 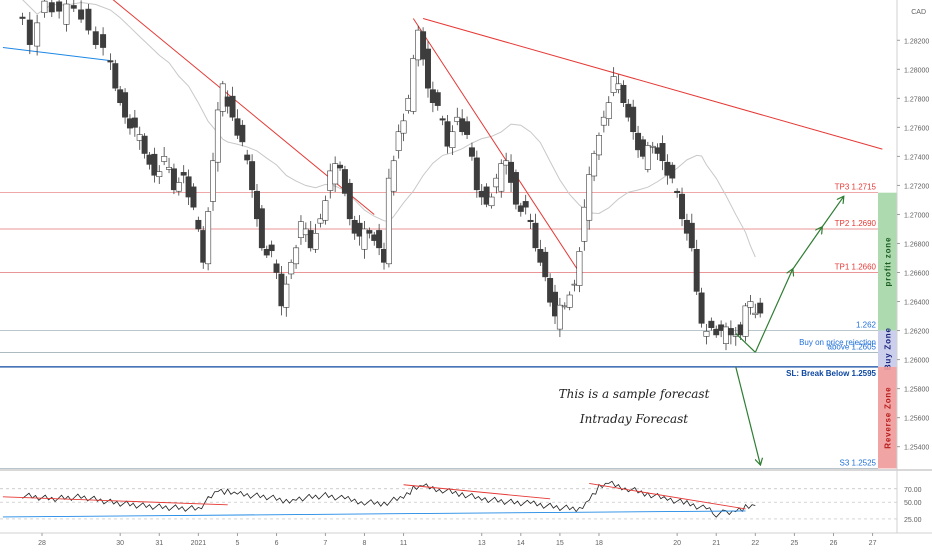 I want to click on trend-line, so click(x=652, y=84).